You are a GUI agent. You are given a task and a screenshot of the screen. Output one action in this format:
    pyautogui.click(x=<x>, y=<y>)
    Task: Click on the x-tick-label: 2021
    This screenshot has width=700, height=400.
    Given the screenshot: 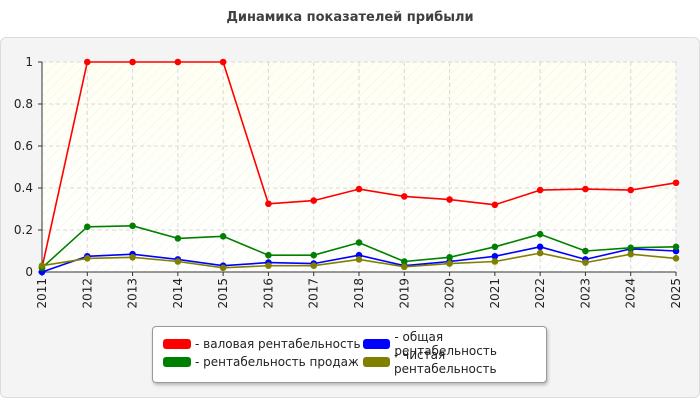 What is the action you would take?
    pyautogui.click(x=495, y=293)
    